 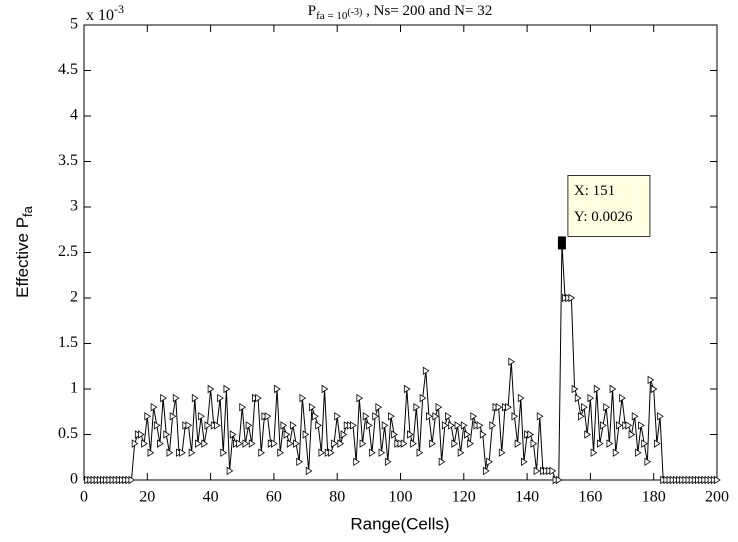 What do you see at coordinates (561, 243) in the screenshot?
I see `datatip-marker` at bounding box center [561, 243].